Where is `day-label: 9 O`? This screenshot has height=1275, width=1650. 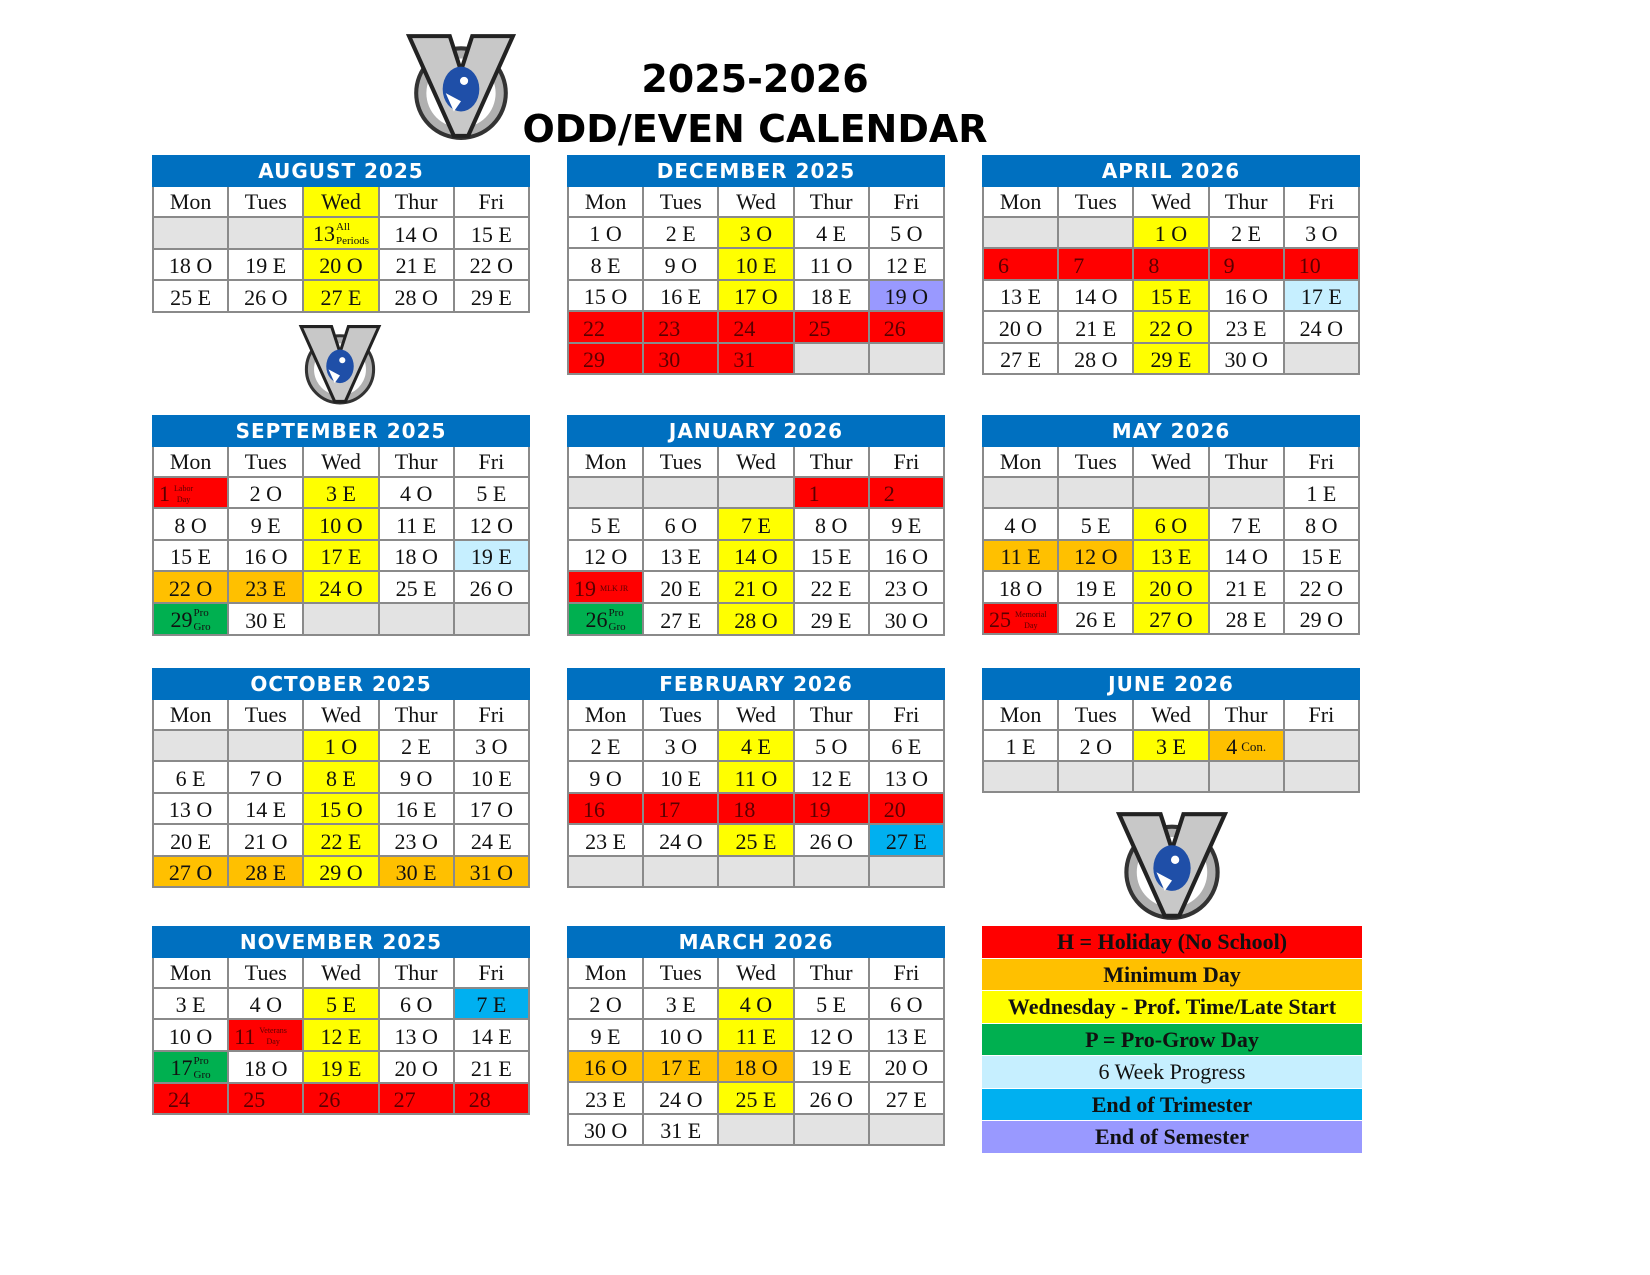 day-label: 9 O is located at coordinates (680, 265).